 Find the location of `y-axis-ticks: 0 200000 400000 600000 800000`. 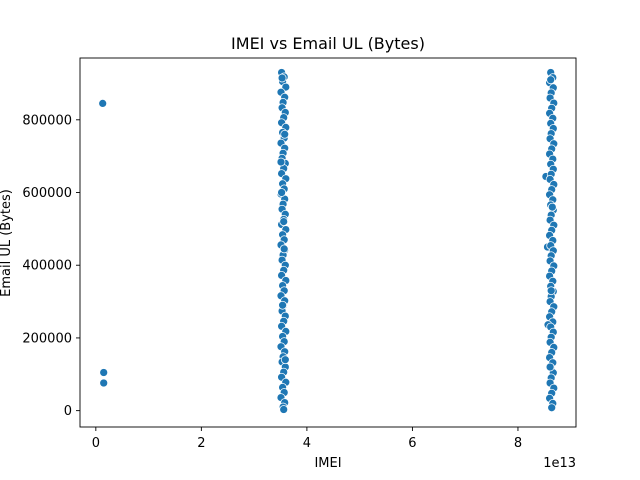

y-axis-ticks: 0 200000 400000 600000 800000 is located at coordinates (51, 266).